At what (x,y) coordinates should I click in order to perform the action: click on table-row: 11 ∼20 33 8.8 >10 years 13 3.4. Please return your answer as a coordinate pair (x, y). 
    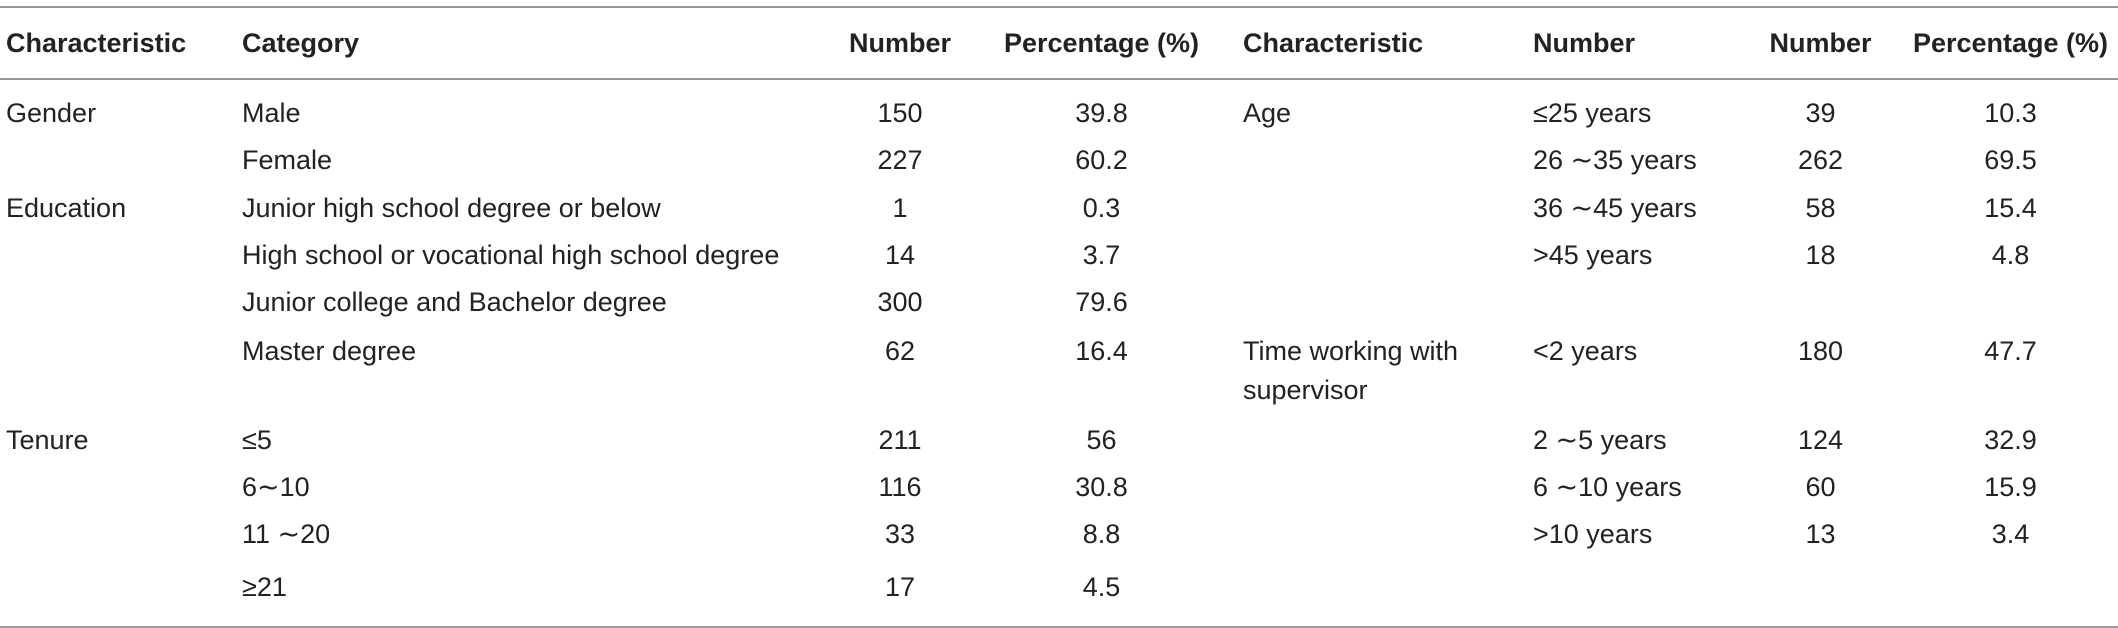
    Looking at the image, I should click on (1059, 534).